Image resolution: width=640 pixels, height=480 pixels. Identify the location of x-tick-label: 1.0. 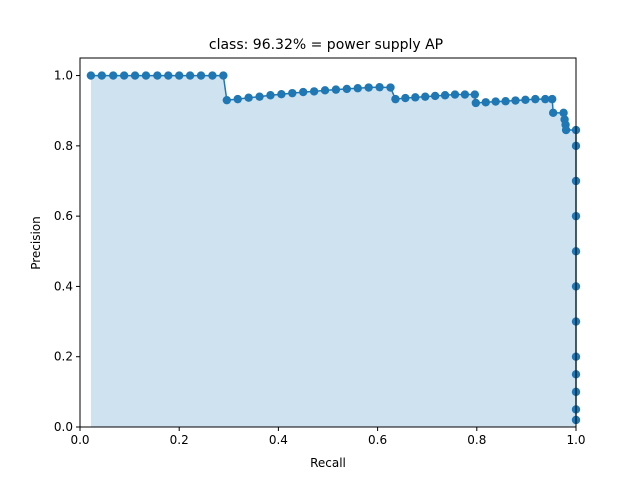
(575, 440).